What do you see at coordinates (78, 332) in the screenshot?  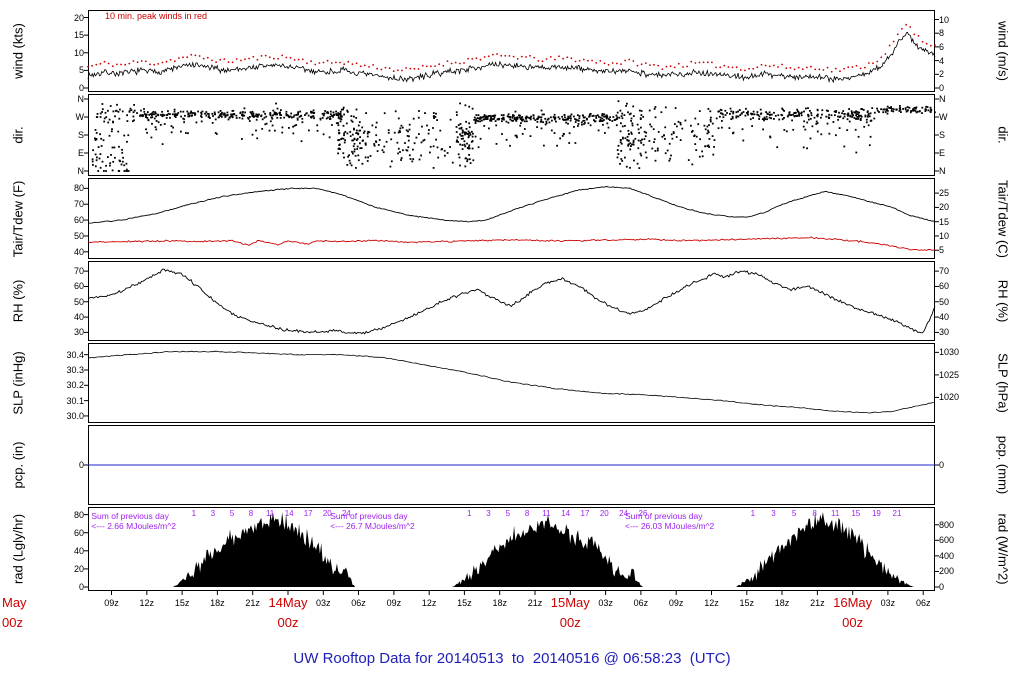 I see `ytick-left-rh: 30` at bounding box center [78, 332].